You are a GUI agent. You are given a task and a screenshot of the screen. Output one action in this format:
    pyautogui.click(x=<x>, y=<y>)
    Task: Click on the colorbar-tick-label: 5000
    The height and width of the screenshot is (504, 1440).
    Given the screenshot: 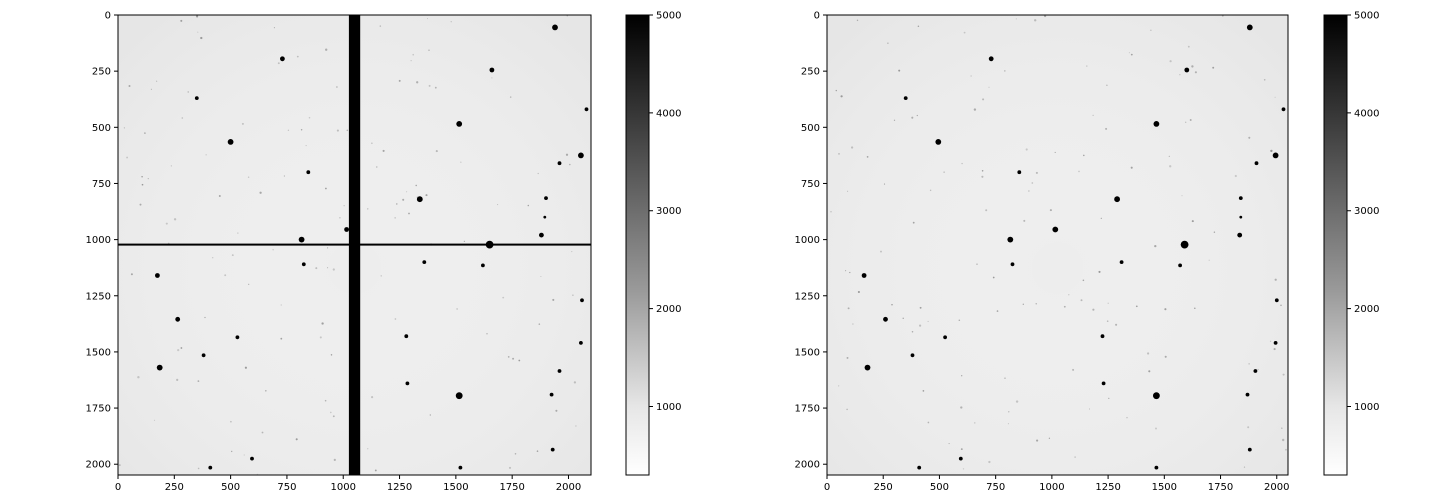 What is the action you would take?
    pyautogui.click(x=668, y=16)
    